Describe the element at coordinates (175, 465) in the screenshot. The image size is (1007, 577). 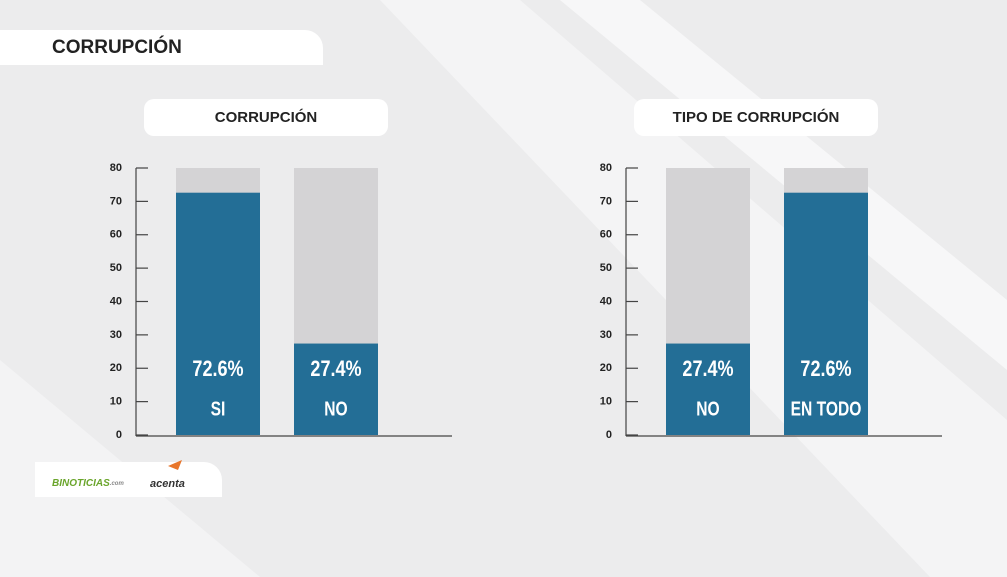
I see `logo-icon` at that location.